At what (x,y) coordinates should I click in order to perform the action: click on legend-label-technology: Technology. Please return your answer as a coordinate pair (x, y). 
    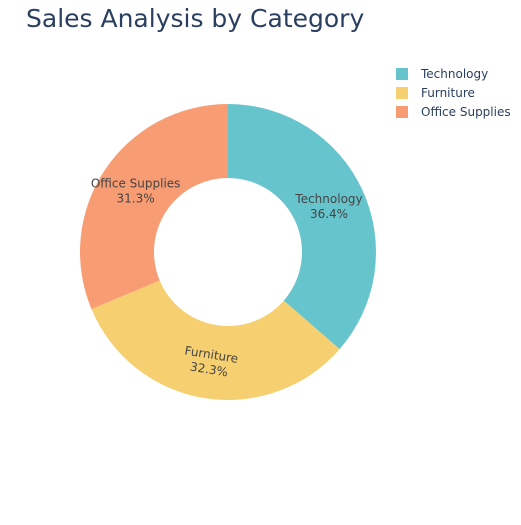
    Looking at the image, I should click on (455, 73).